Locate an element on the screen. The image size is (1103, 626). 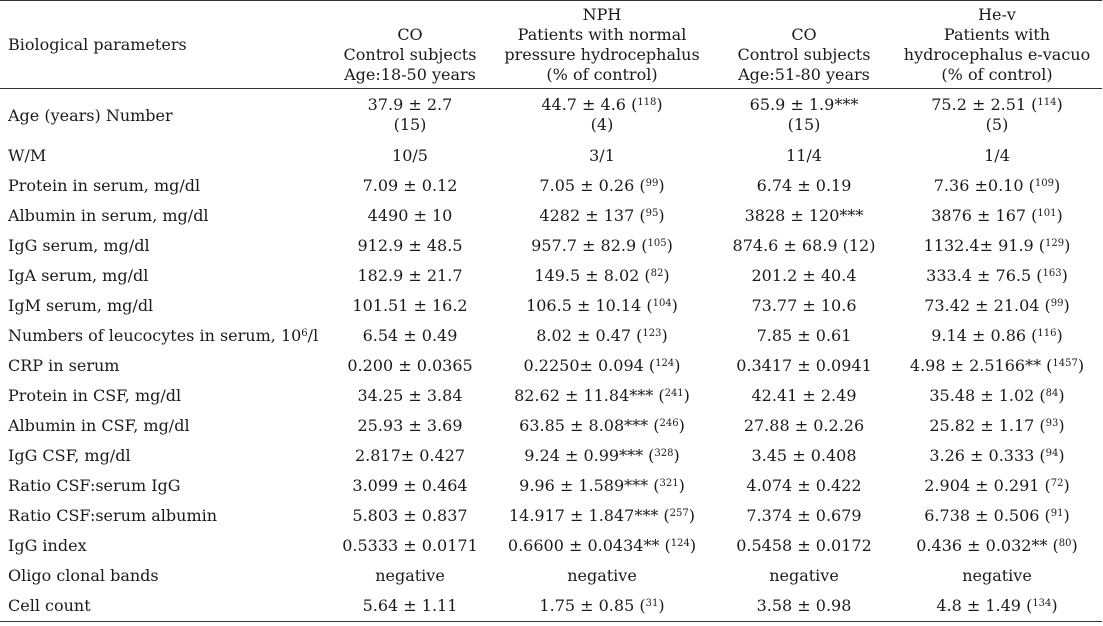
percent-of-control: 257 is located at coordinates (679, 513).